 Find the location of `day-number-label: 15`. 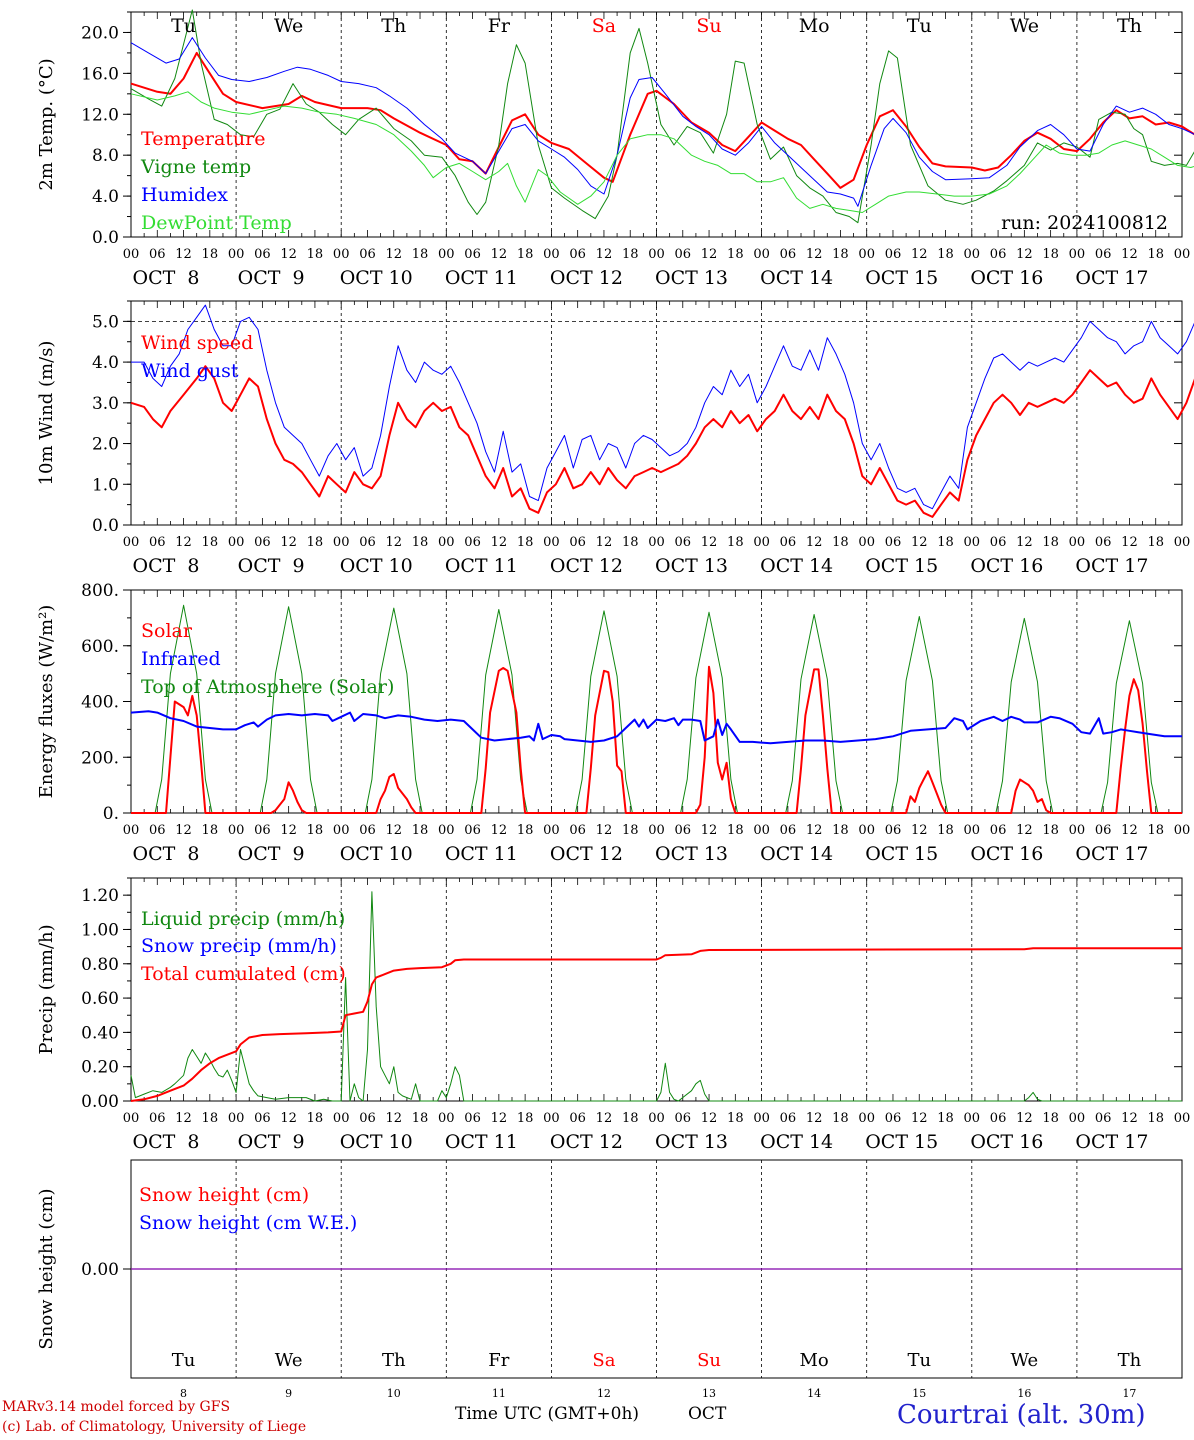

day-number-label: 15 is located at coordinates (919, 1393).